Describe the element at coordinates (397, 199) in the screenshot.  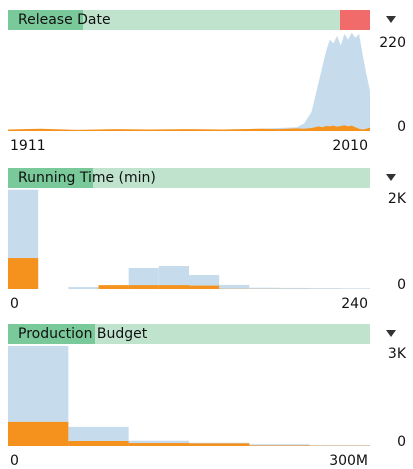
I see `y-tick-label: 2K` at that location.